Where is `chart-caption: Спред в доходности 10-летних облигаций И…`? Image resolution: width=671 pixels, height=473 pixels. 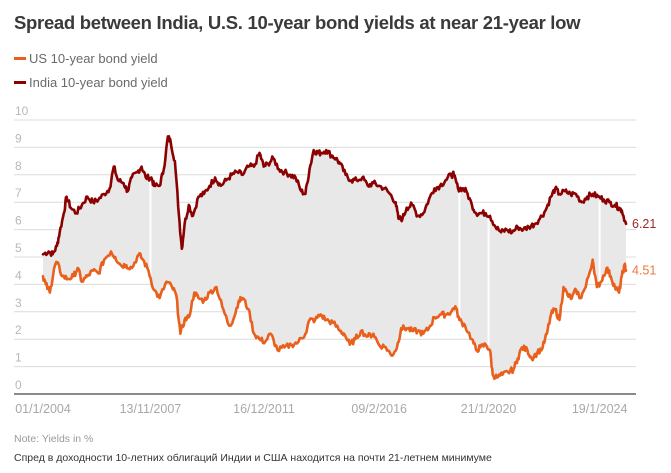 chart-caption: Спред в доходности 10-летних облигаций И… is located at coordinates (253, 458).